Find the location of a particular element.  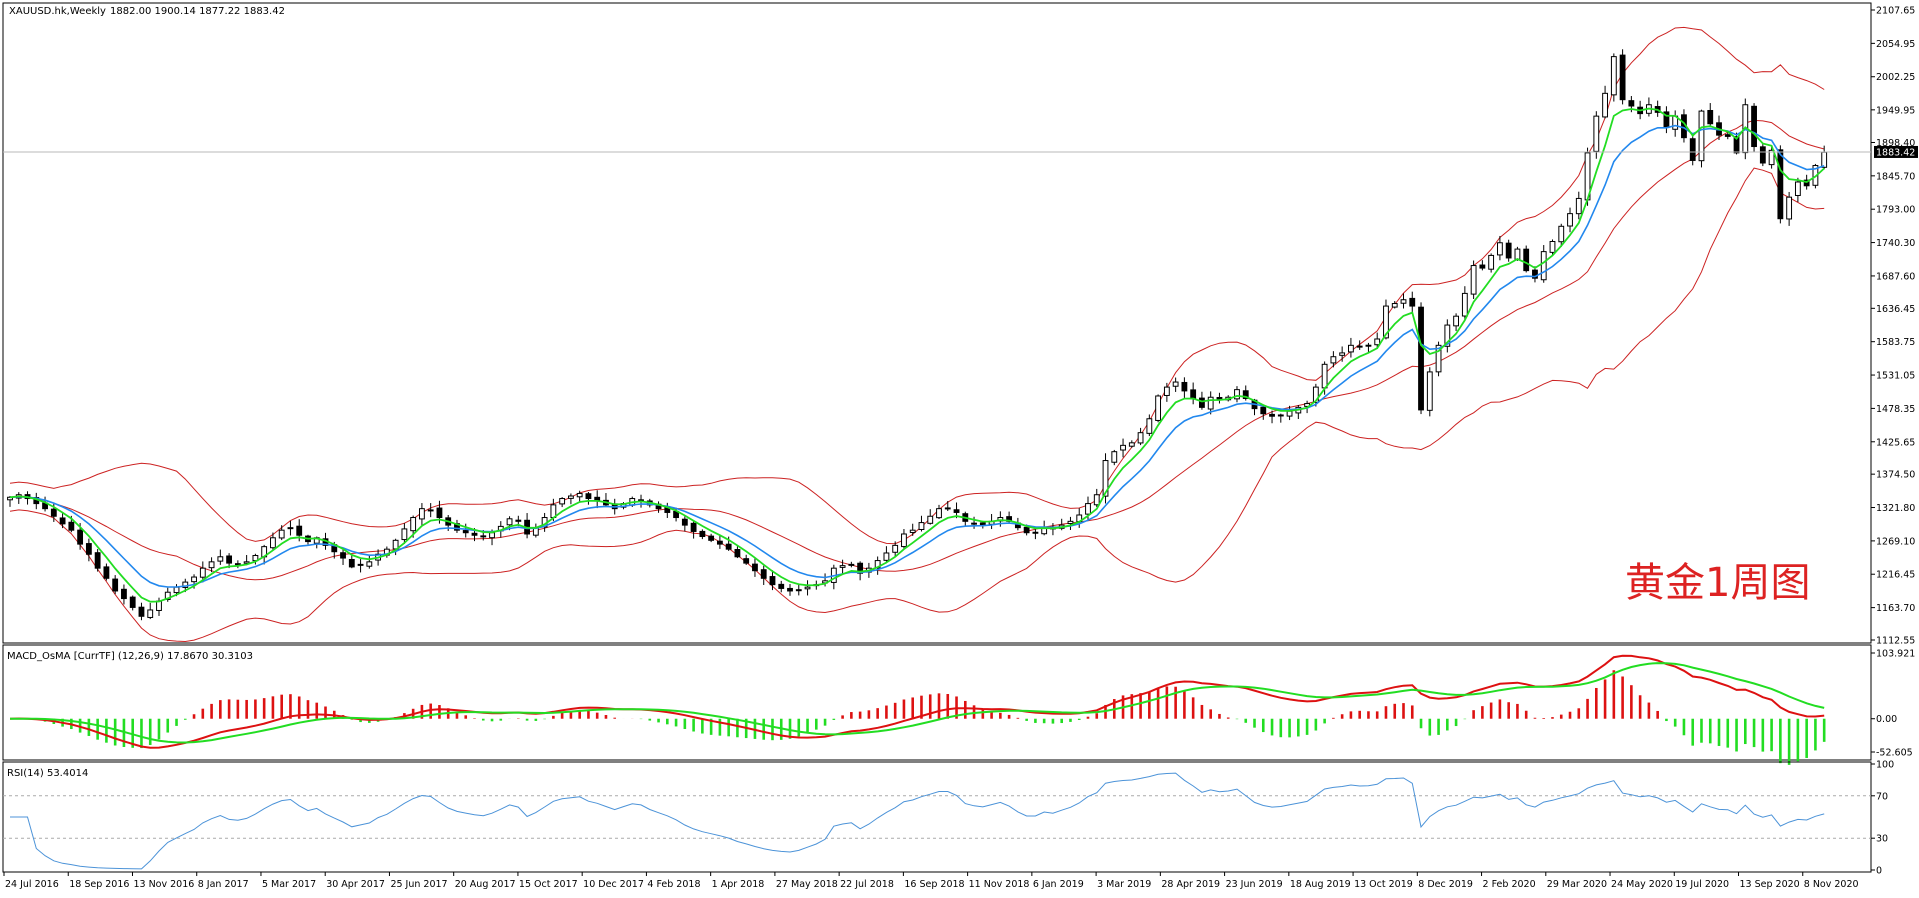

price-tick-label: 2054.95 is located at coordinates (1895, 44).